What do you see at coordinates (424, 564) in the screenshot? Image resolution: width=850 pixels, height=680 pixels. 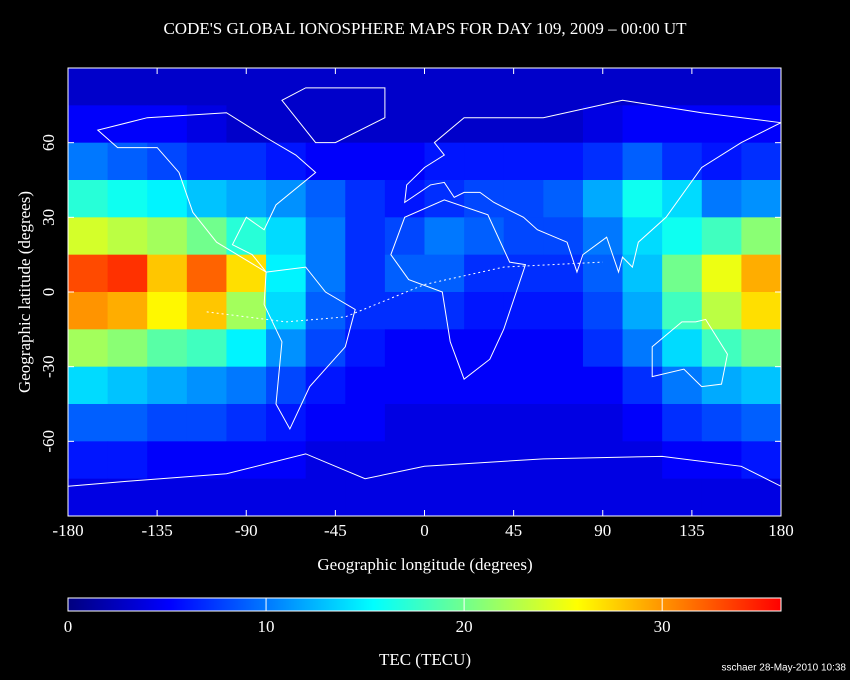 I see `x-axis-label: Geographic longitude (degrees)` at bounding box center [424, 564].